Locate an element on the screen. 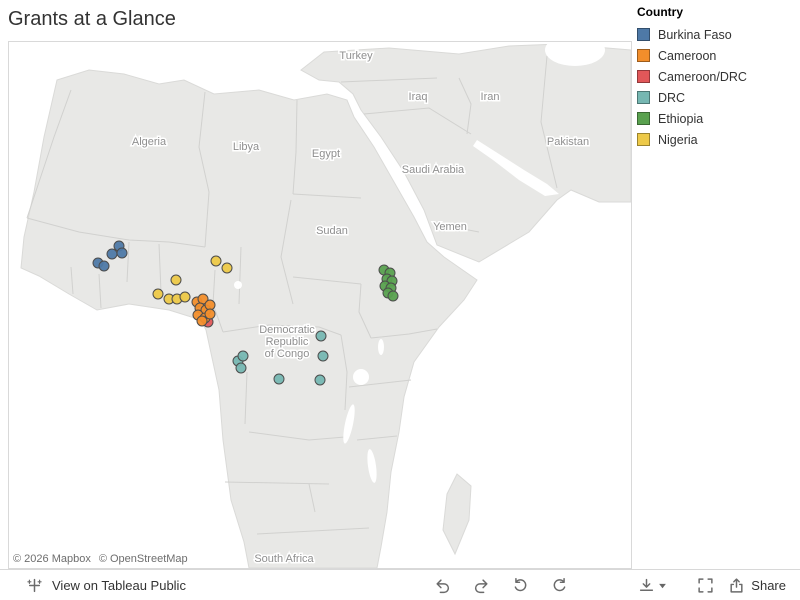 The image size is (800, 600). lake-turkana is located at coordinates (381, 347).